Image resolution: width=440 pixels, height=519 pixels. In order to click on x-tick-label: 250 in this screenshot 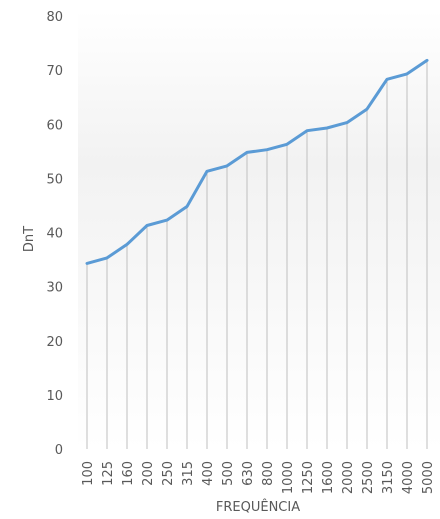, I will do `click(168, 473)`.